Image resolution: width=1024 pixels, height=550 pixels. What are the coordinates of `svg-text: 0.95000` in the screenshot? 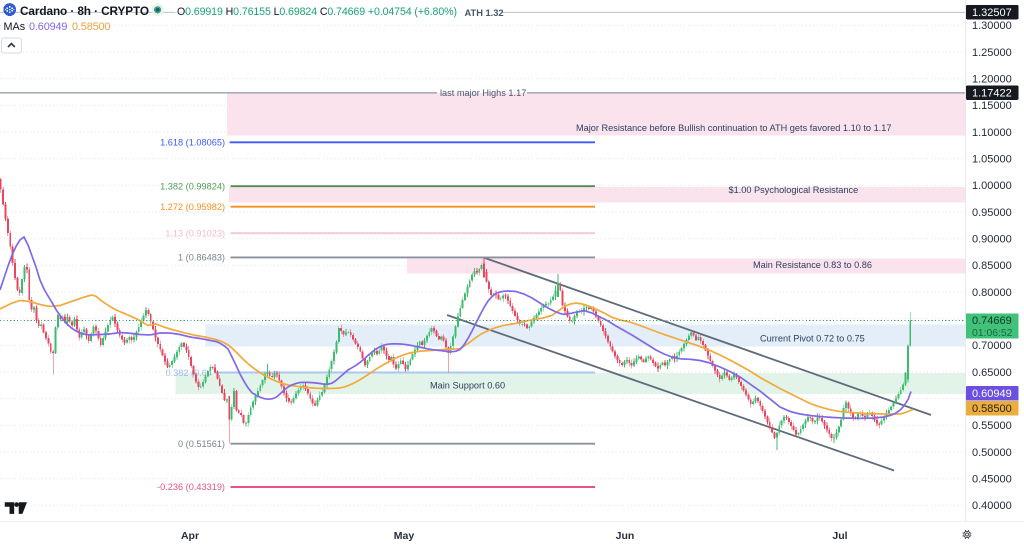 It's located at (992, 213).